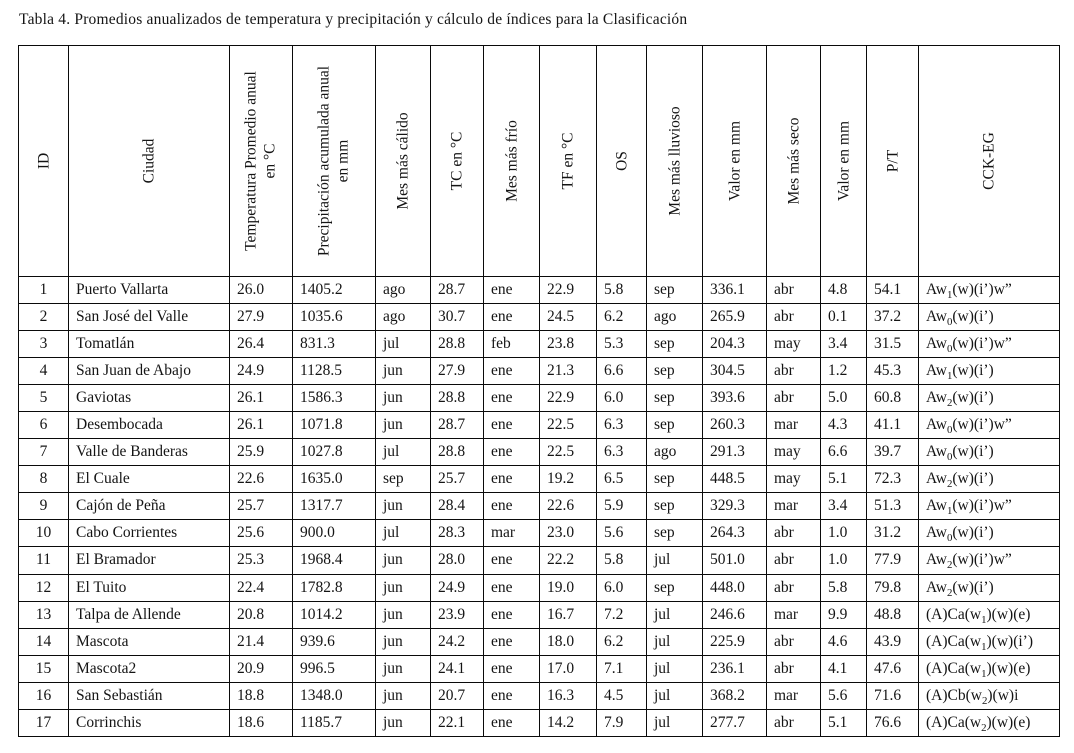 Image resolution: width=1074 pixels, height=753 pixels. I want to click on column-header-label: ID, so click(43, 161).